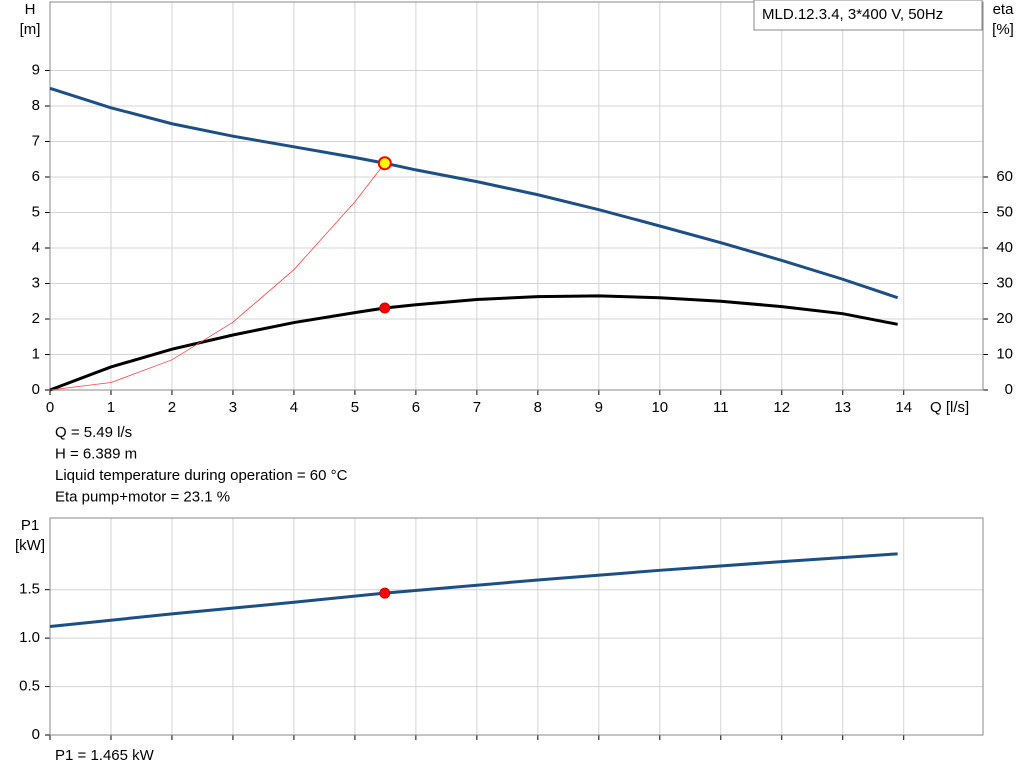 Image resolution: width=1024 pixels, height=781 pixels. I want to click on y2-tick-label: 10, so click(1004, 353).